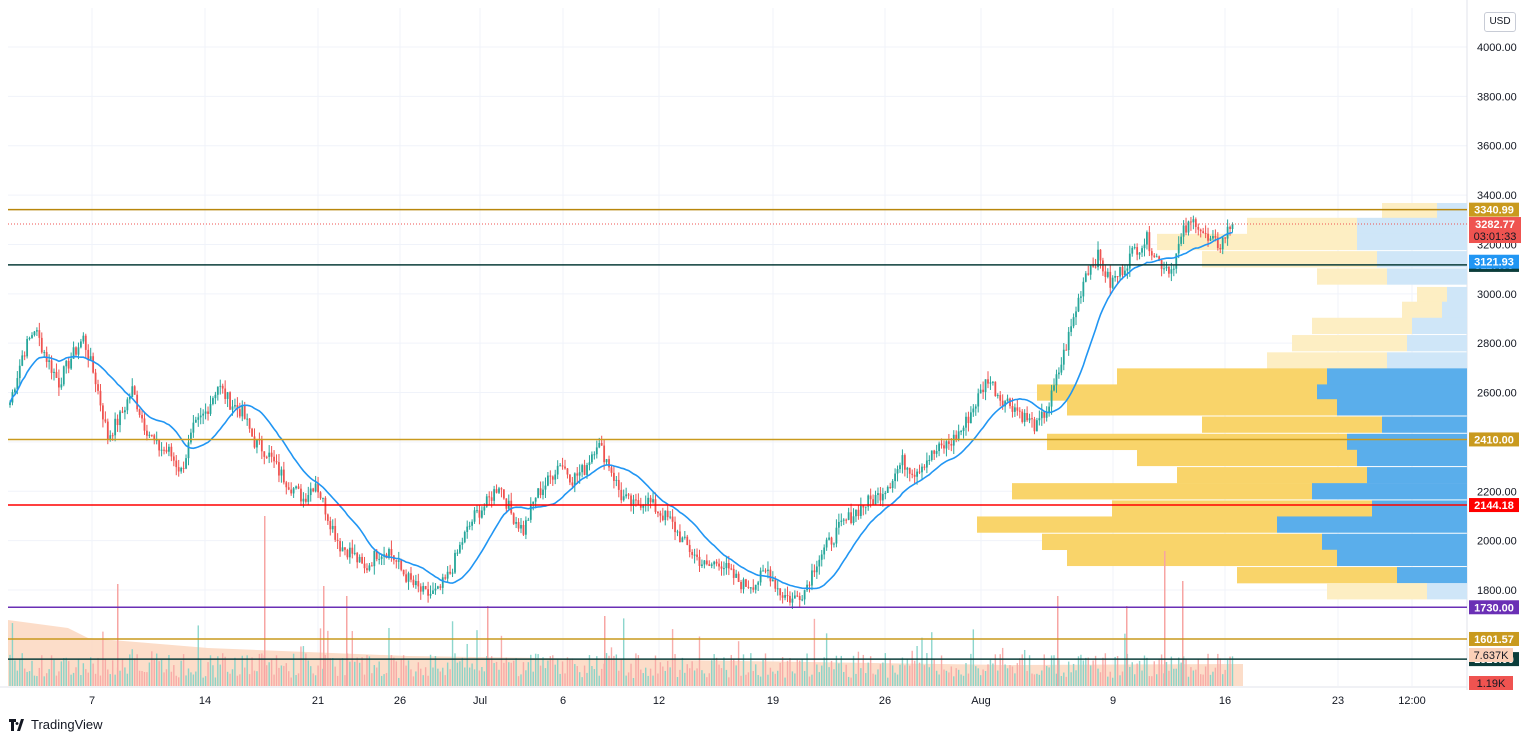 This screenshot has width=1536, height=741. What do you see at coordinates (1491, 684) in the screenshot?
I see `volume-value-label: 1.19K` at bounding box center [1491, 684].